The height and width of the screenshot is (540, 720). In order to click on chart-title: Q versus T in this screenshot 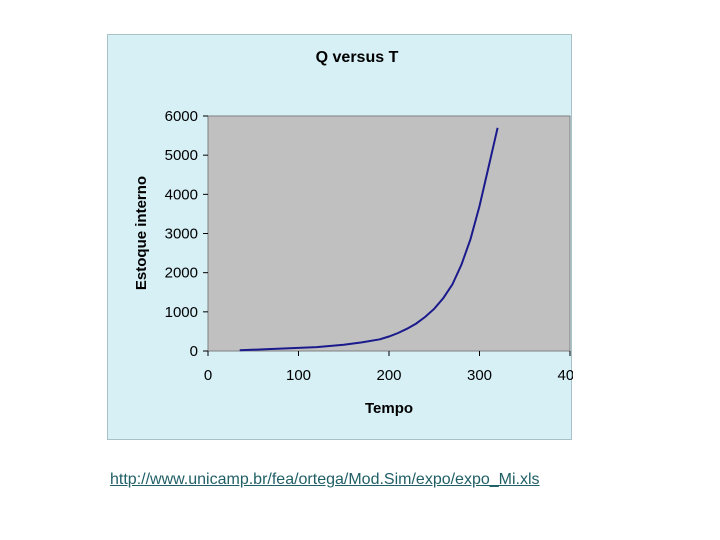, I will do `click(357, 57)`.